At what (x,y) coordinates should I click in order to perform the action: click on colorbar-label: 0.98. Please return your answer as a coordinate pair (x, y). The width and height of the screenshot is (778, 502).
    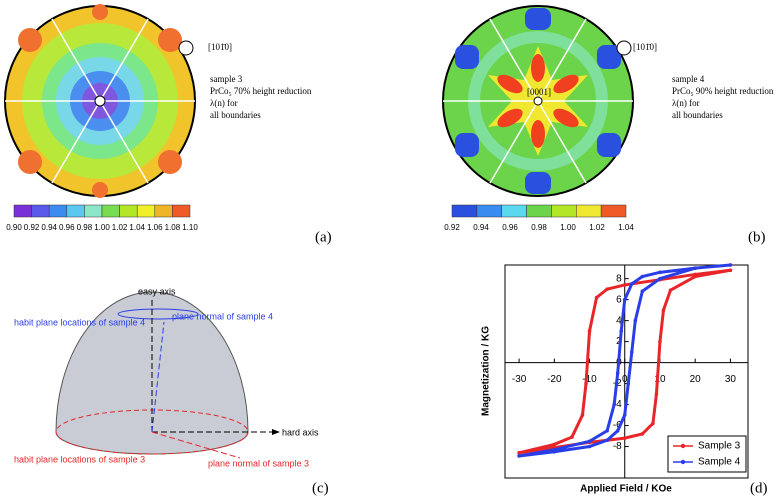
    Looking at the image, I should click on (539, 227).